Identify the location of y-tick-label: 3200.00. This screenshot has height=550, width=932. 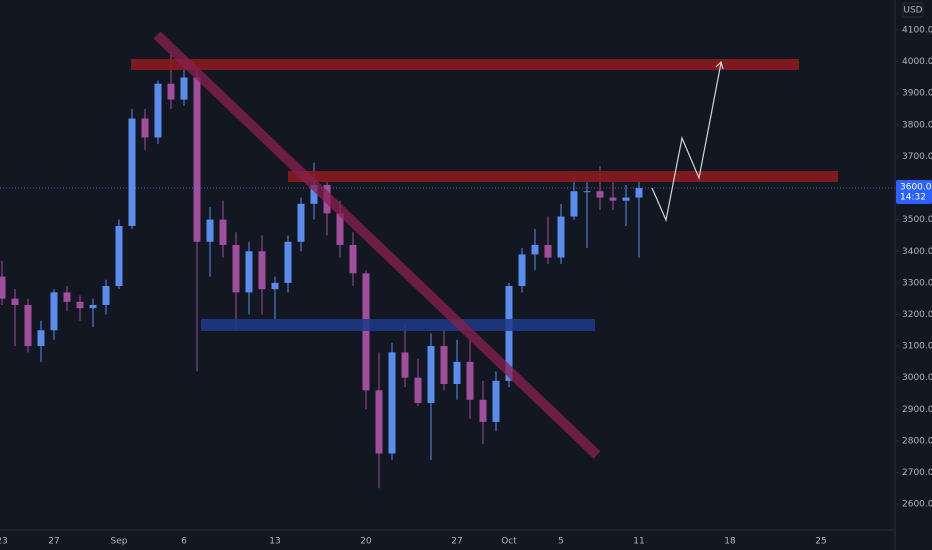
(917, 315).